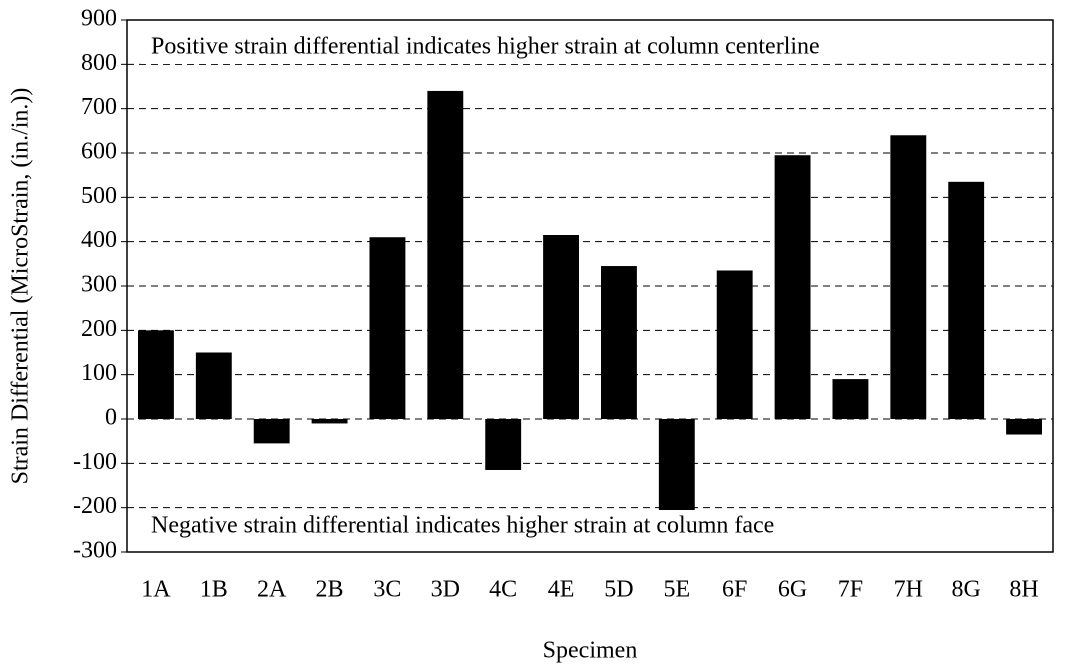  What do you see at coordinates (156, 590) in the screenshot?
I see `x-tick-label: 1A` at bounding box center [156, 590].